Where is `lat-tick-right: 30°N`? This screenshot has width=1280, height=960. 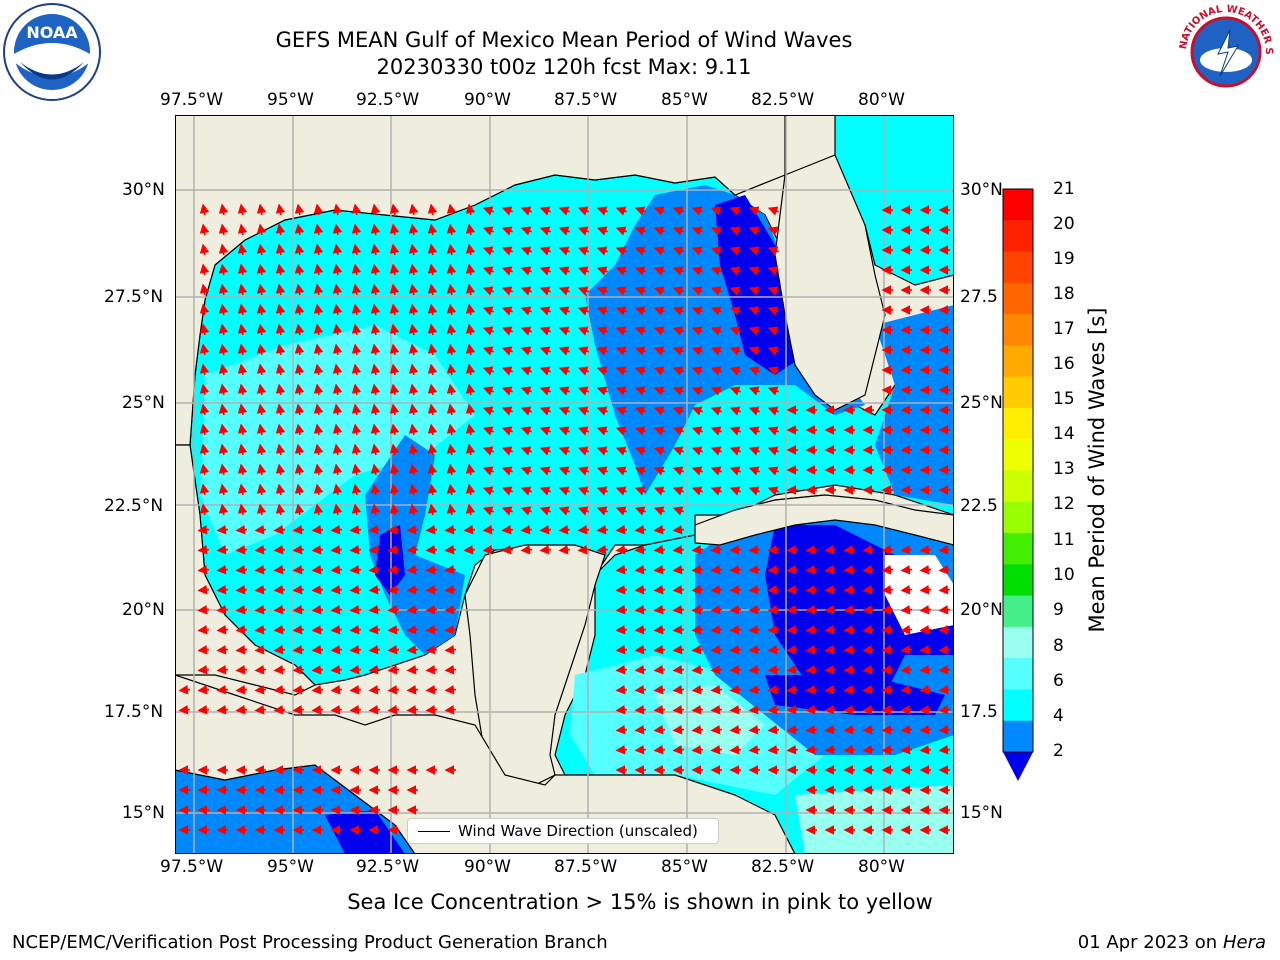 lat-tick-right: 30°N is located at coordinates (981, 190).